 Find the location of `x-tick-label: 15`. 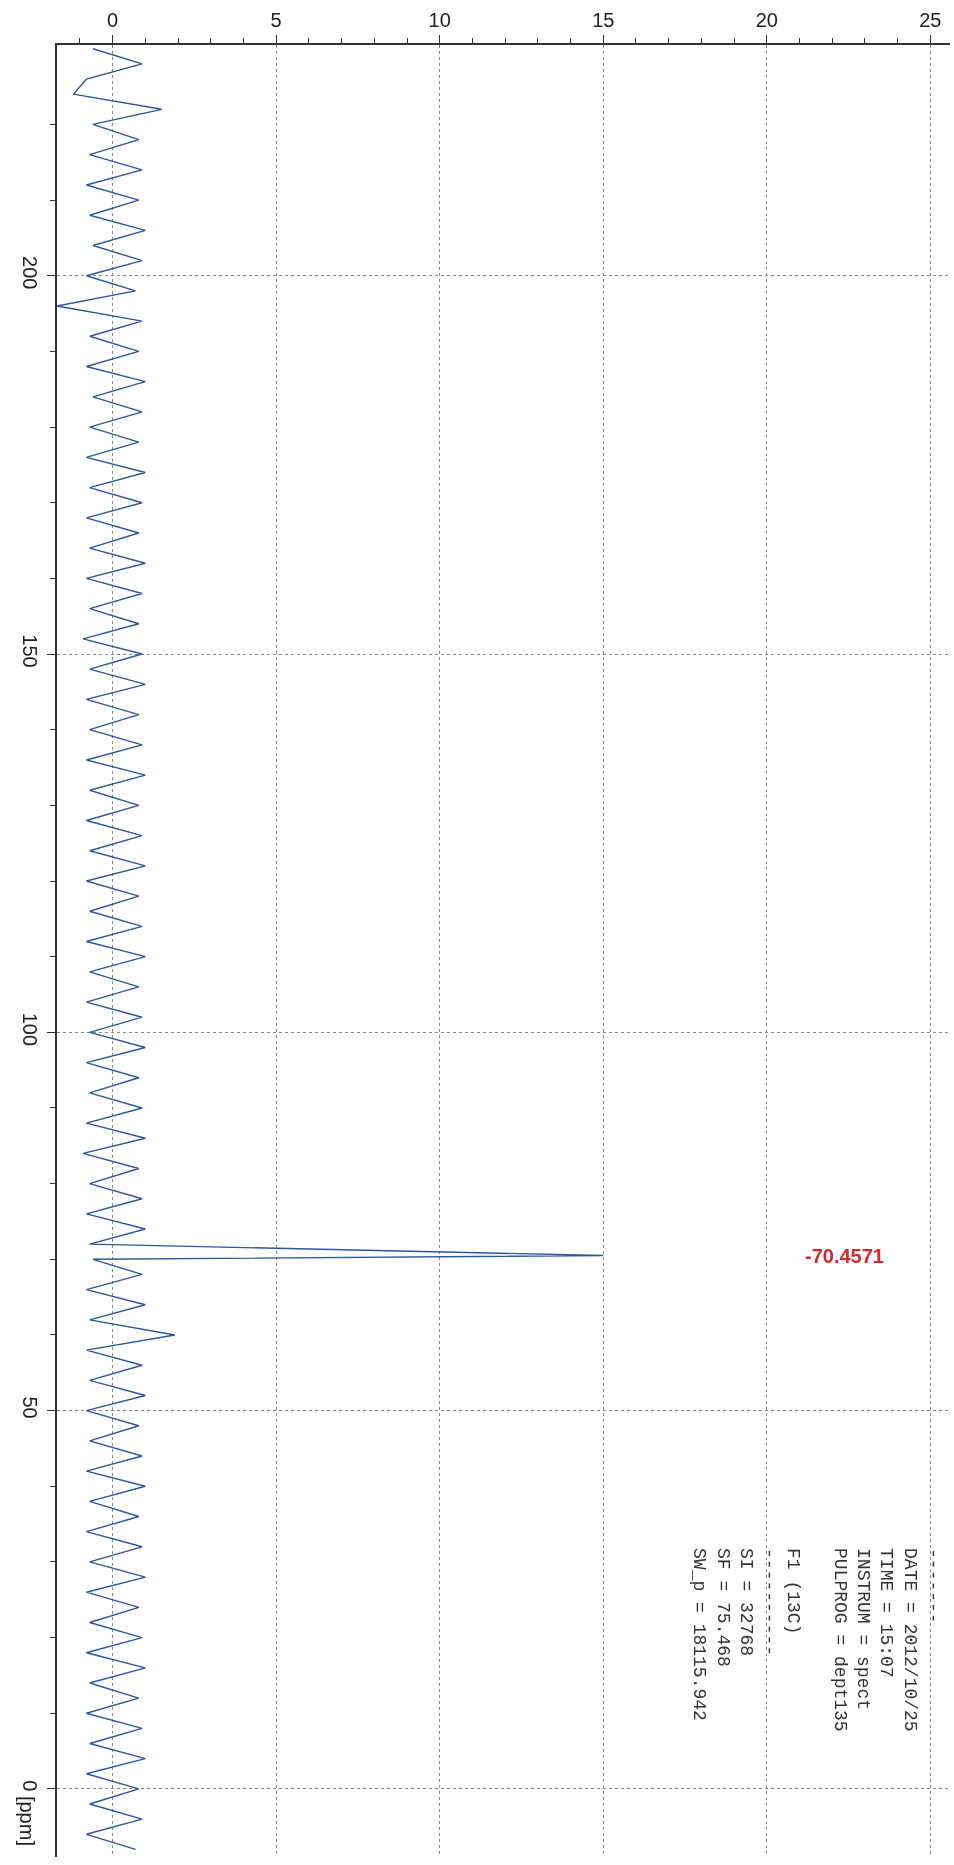

x-tick-label: 15 is located at coordinates (603, 20).